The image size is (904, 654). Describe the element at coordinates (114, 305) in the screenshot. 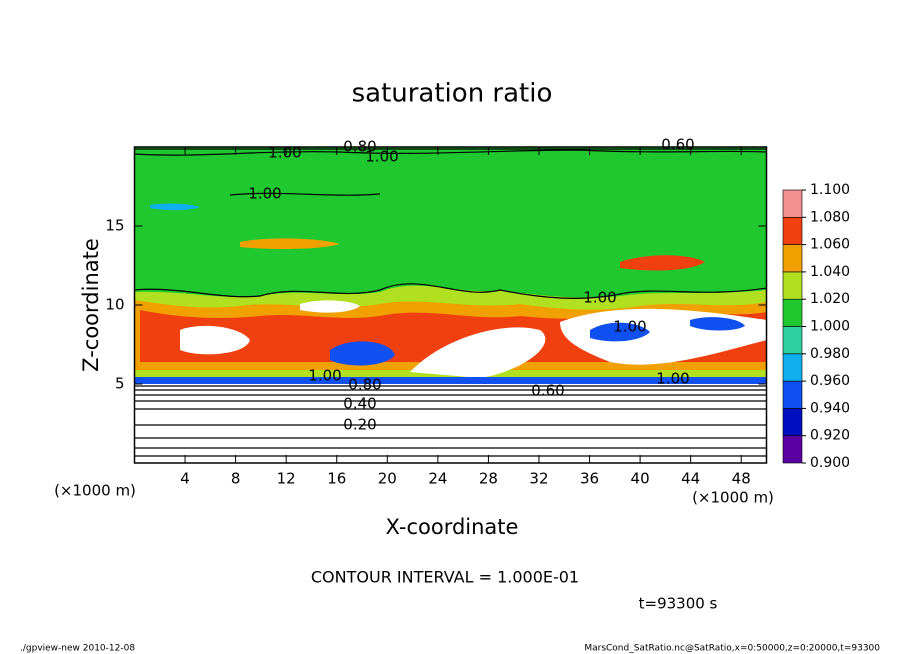

I see `y-tick-label: 10` at that location.